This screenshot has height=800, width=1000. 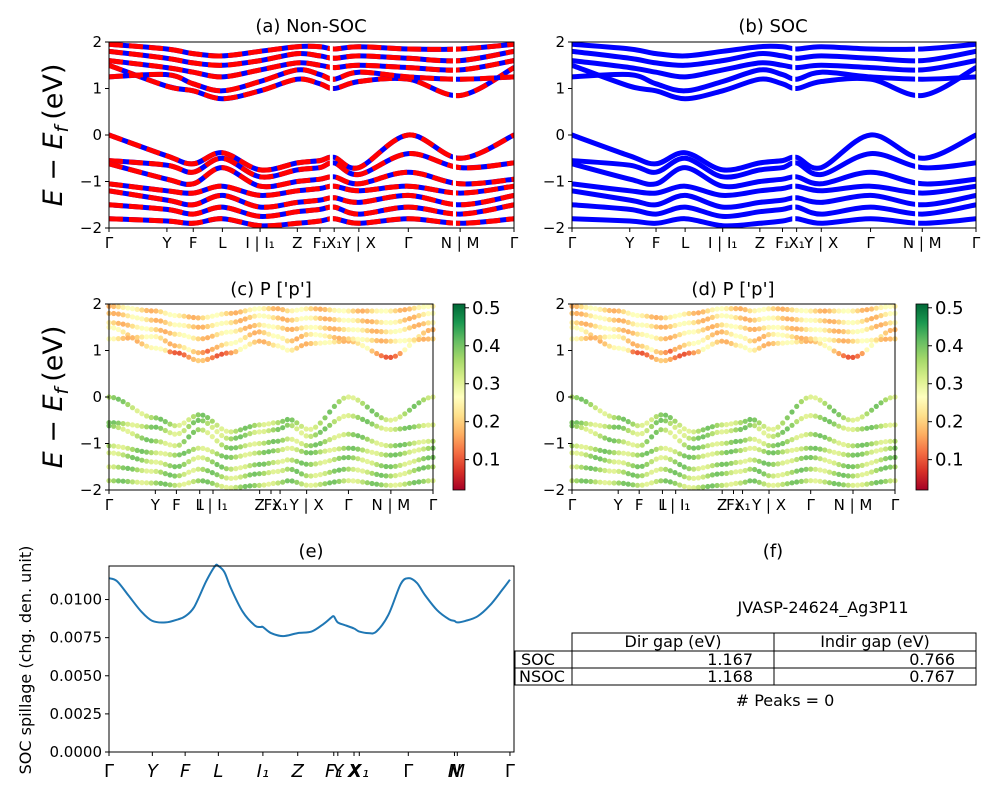 What do you see at coordinates (311, 165) in the screenshot?
I see `panel-a-band-VB2-dn` at bounding box center [311, 165].